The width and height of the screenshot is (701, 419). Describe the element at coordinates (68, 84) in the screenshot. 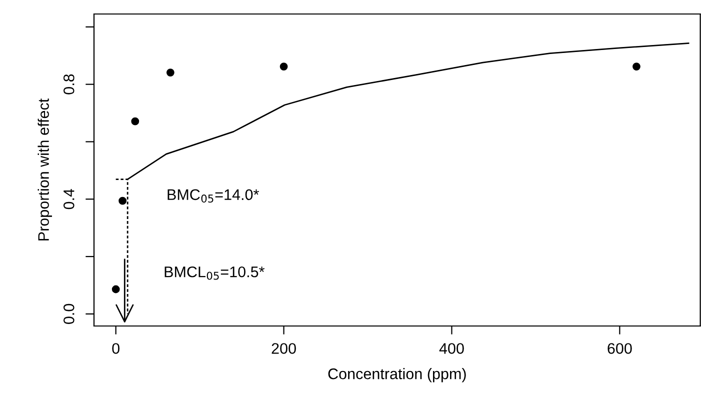

I see `y-tick-label: 0.8` at that location.